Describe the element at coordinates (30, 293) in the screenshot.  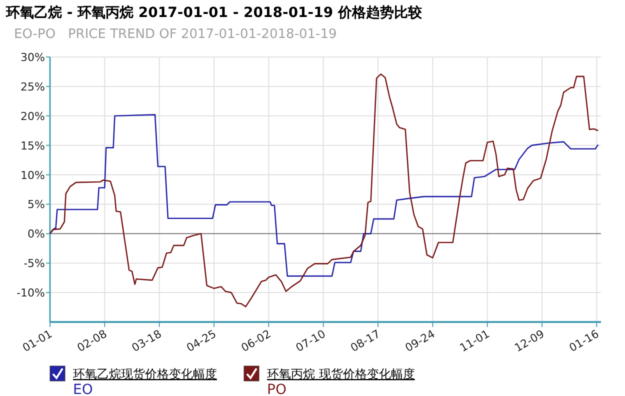
I see `y-tick-label: -10%` at that location.